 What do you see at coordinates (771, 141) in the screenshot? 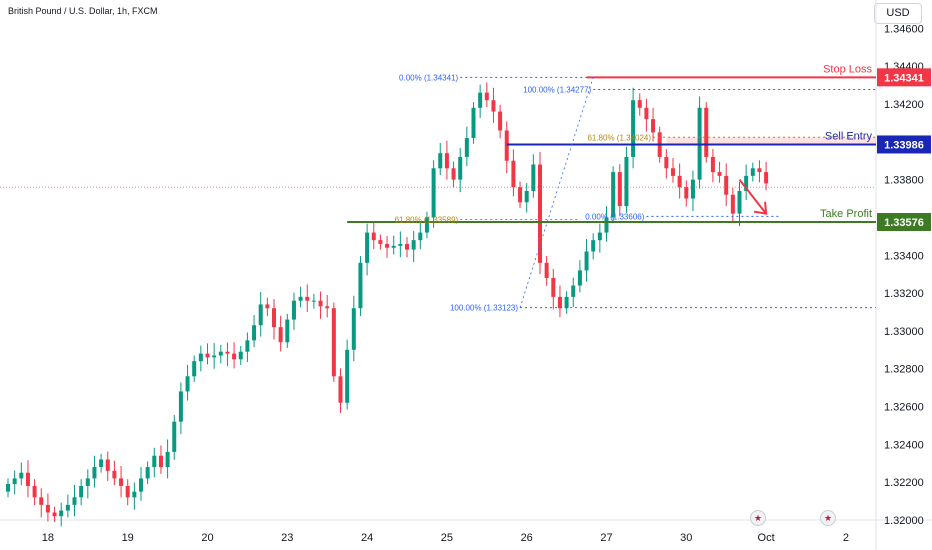
I see `sell-zone` at bounding box center [771, 141].